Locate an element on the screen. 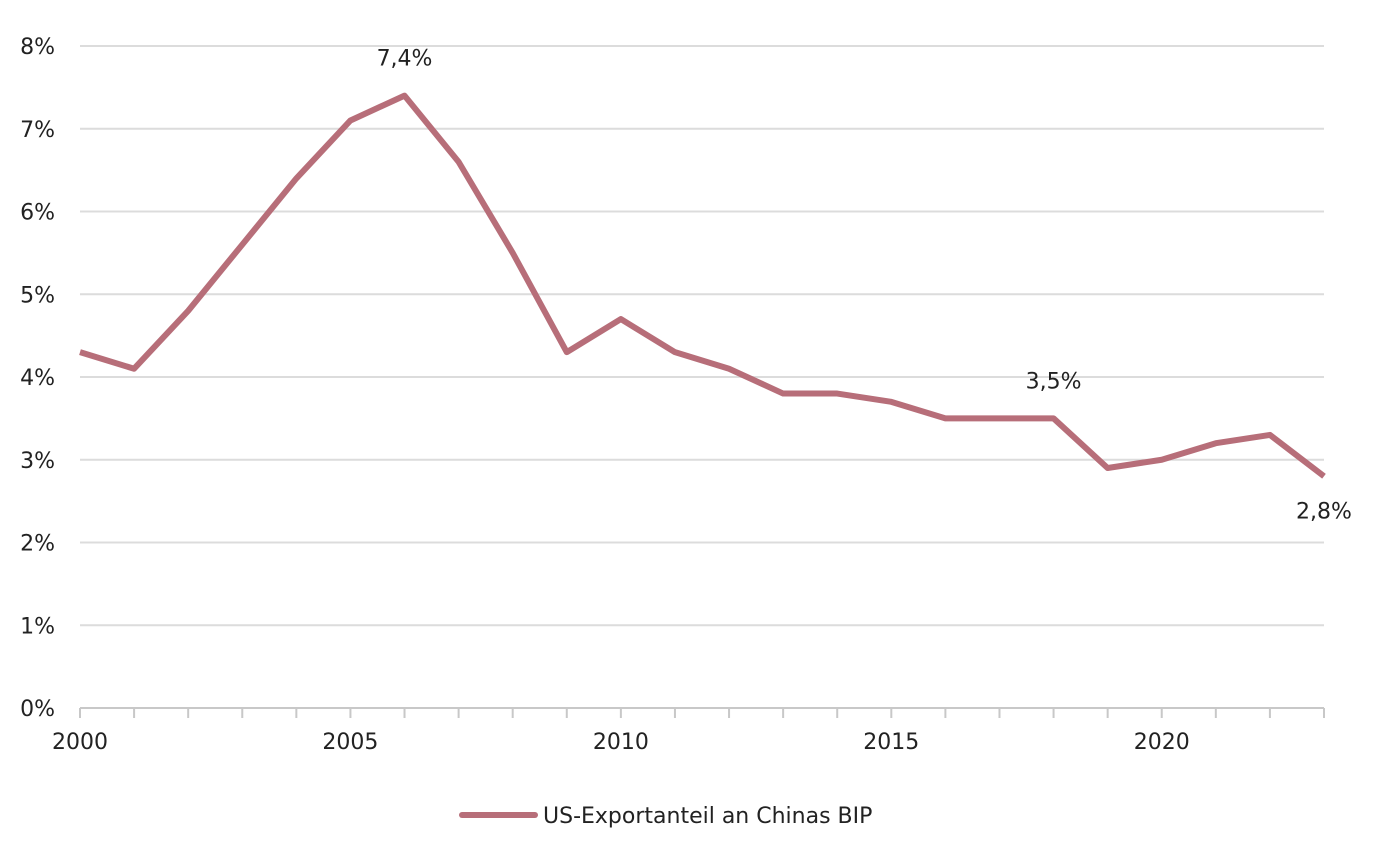 This screenshot has height=850, width=1373. y-tick-label: 7% is located at coordinates (37, 130).